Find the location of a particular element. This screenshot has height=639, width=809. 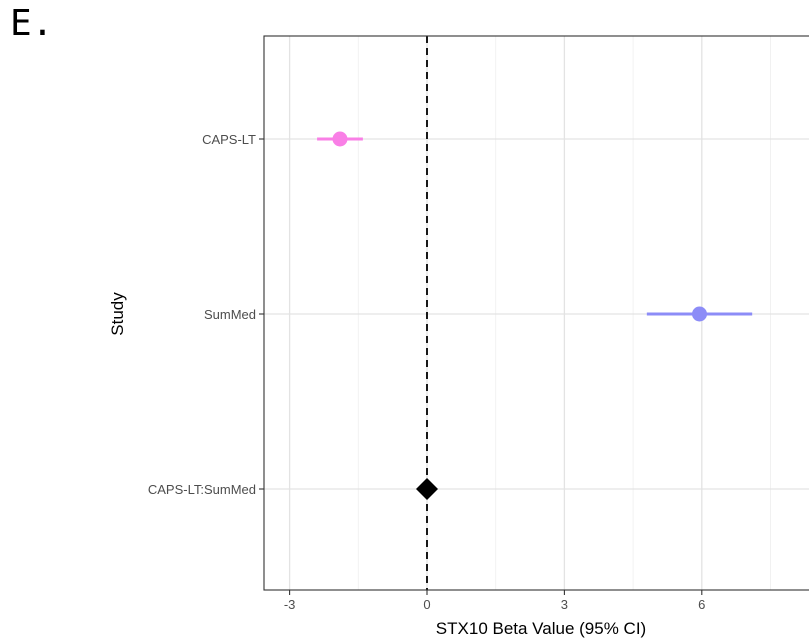

y-tick-label: CAPS-LT is located at coordinates (229, 139).